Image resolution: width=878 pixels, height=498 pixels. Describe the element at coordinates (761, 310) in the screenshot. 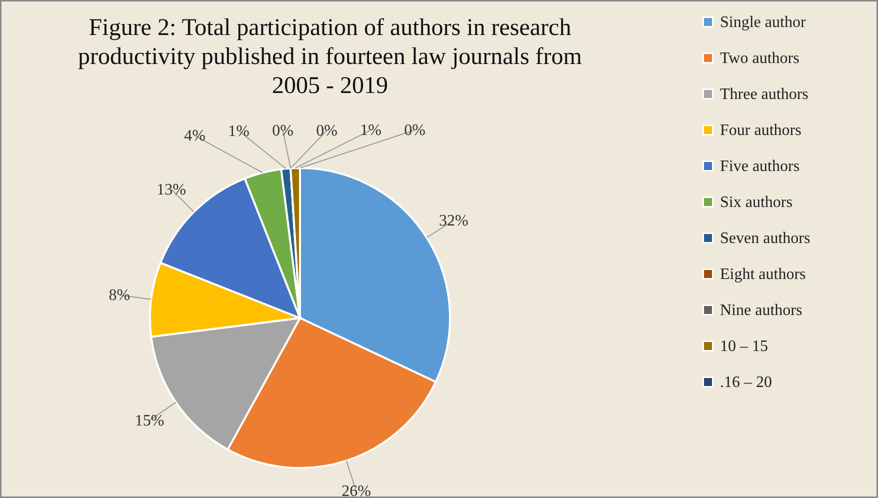

I see `legend-label: Nine authors` at that location.